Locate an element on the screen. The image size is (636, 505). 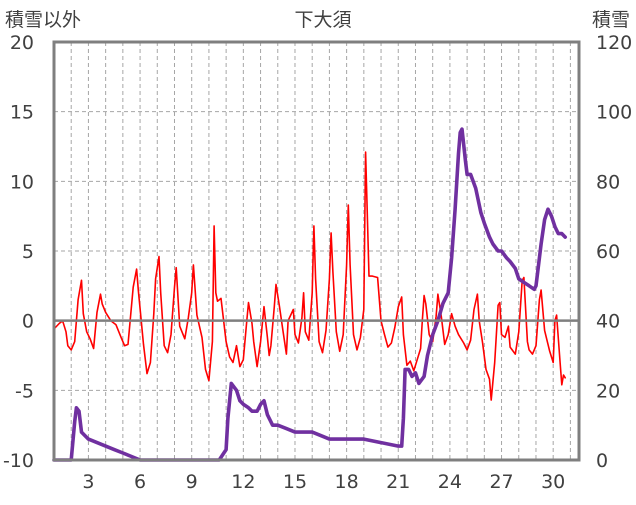
y-left-tick-label: -10 is located at coordinates (18, 461).